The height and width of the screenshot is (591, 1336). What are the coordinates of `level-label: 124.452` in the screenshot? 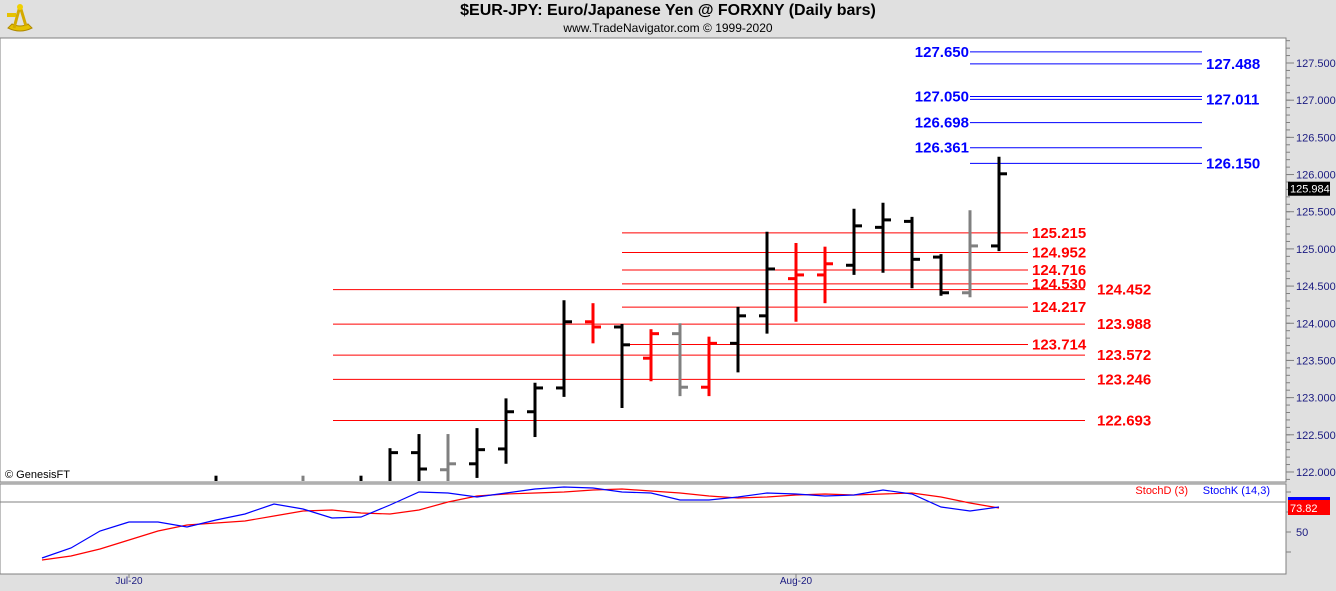 It's located at (1124, 290).